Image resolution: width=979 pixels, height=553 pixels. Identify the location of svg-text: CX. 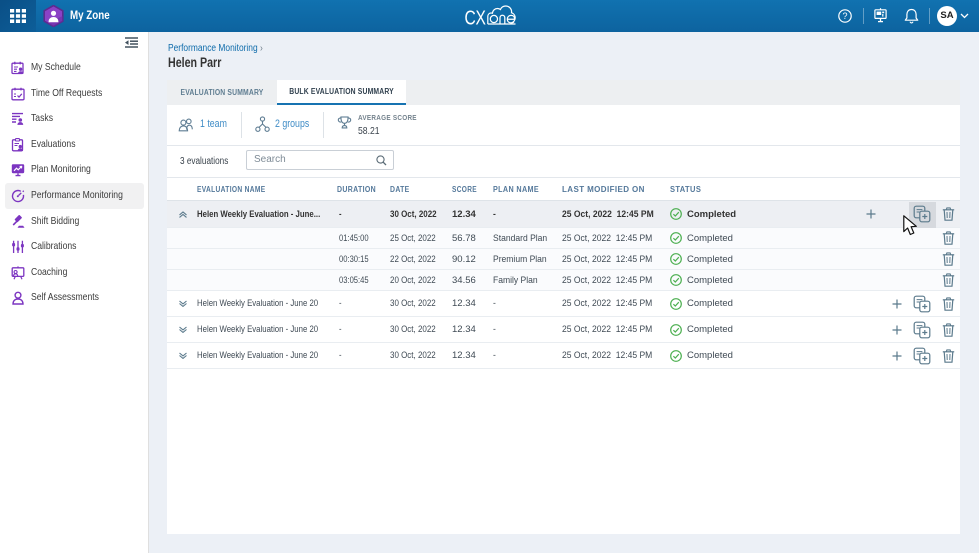
(475, 16).